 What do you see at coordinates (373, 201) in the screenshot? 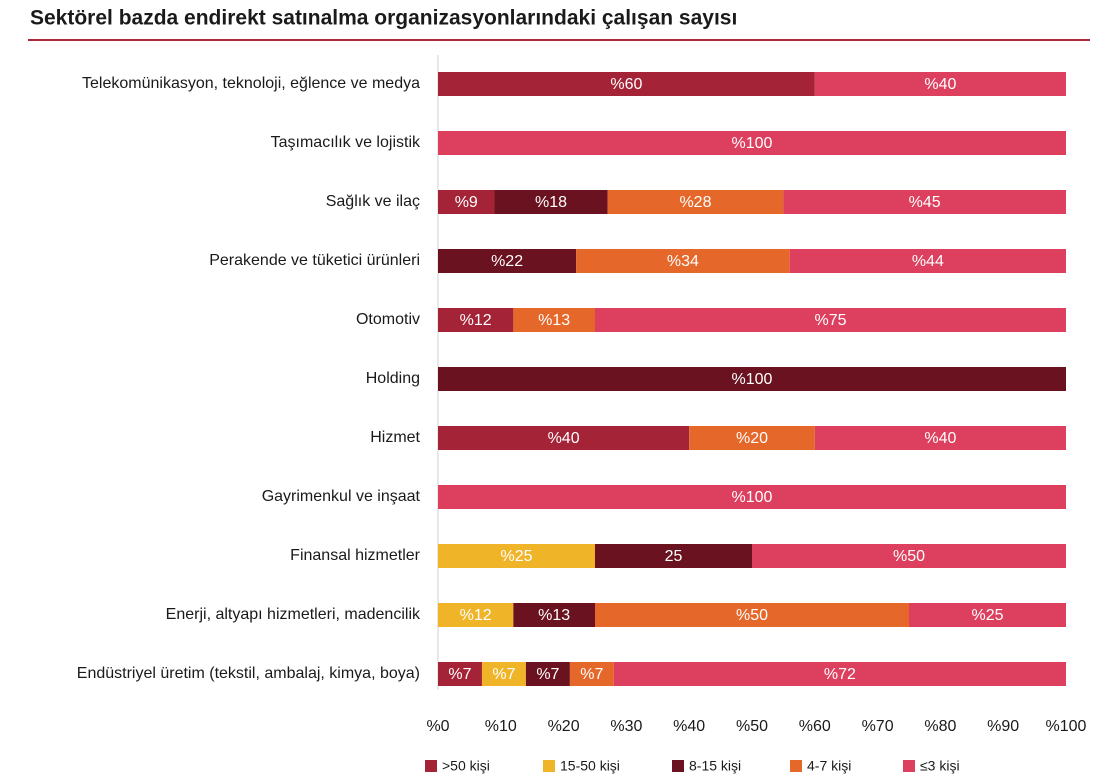
I see `category-label: Sağlık ve ilaç` at bounding box center [373, 201].